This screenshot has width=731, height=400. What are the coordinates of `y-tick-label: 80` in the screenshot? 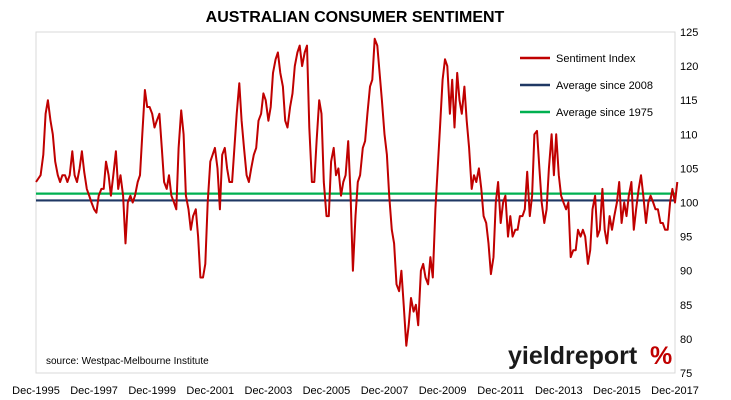 It's located at (686, 340).